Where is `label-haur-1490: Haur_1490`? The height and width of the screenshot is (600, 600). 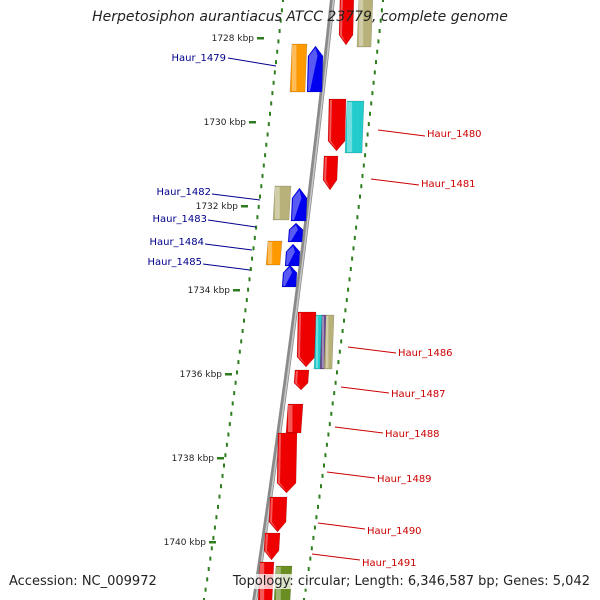
label-haur-1490: Haur_1490 is located at coordinates (394, 531).